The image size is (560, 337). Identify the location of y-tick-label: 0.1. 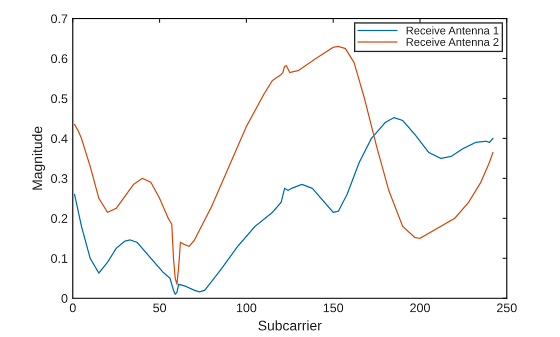
(59, 258).